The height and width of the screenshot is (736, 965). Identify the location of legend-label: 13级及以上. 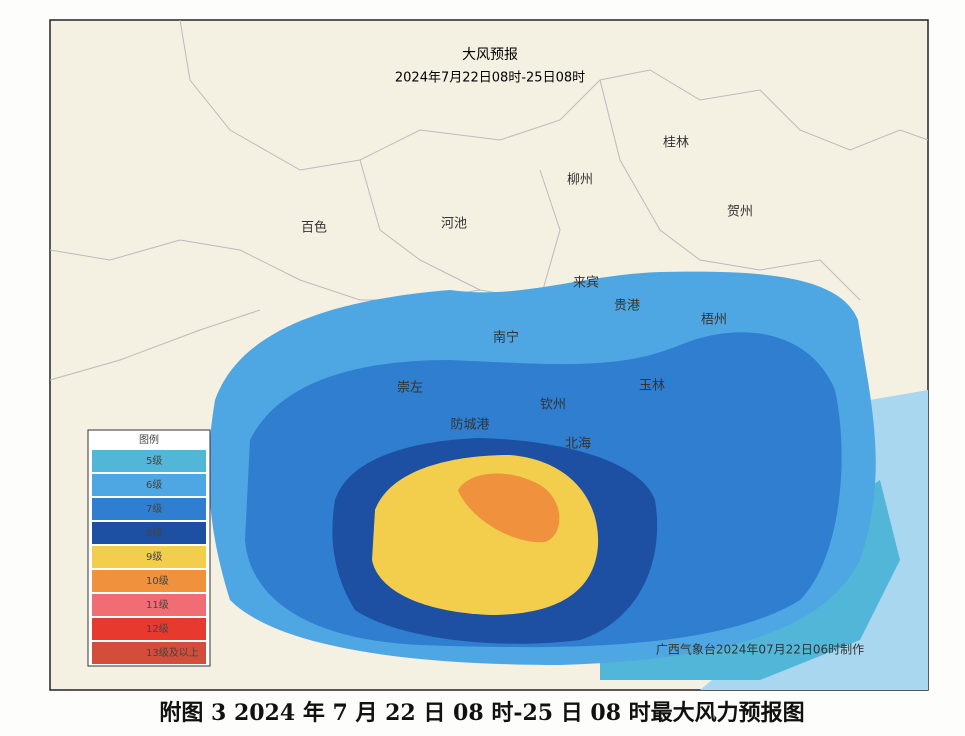
(172, 653).